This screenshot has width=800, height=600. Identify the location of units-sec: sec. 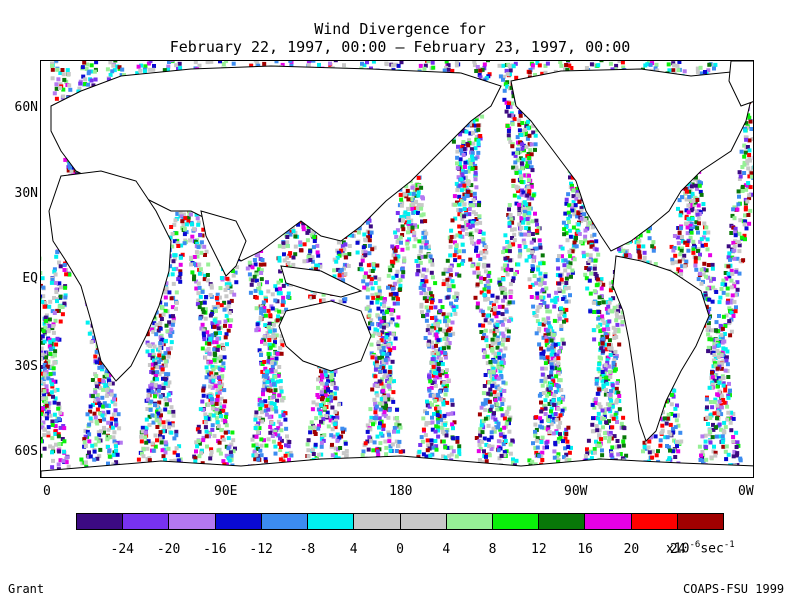
(712, 549).